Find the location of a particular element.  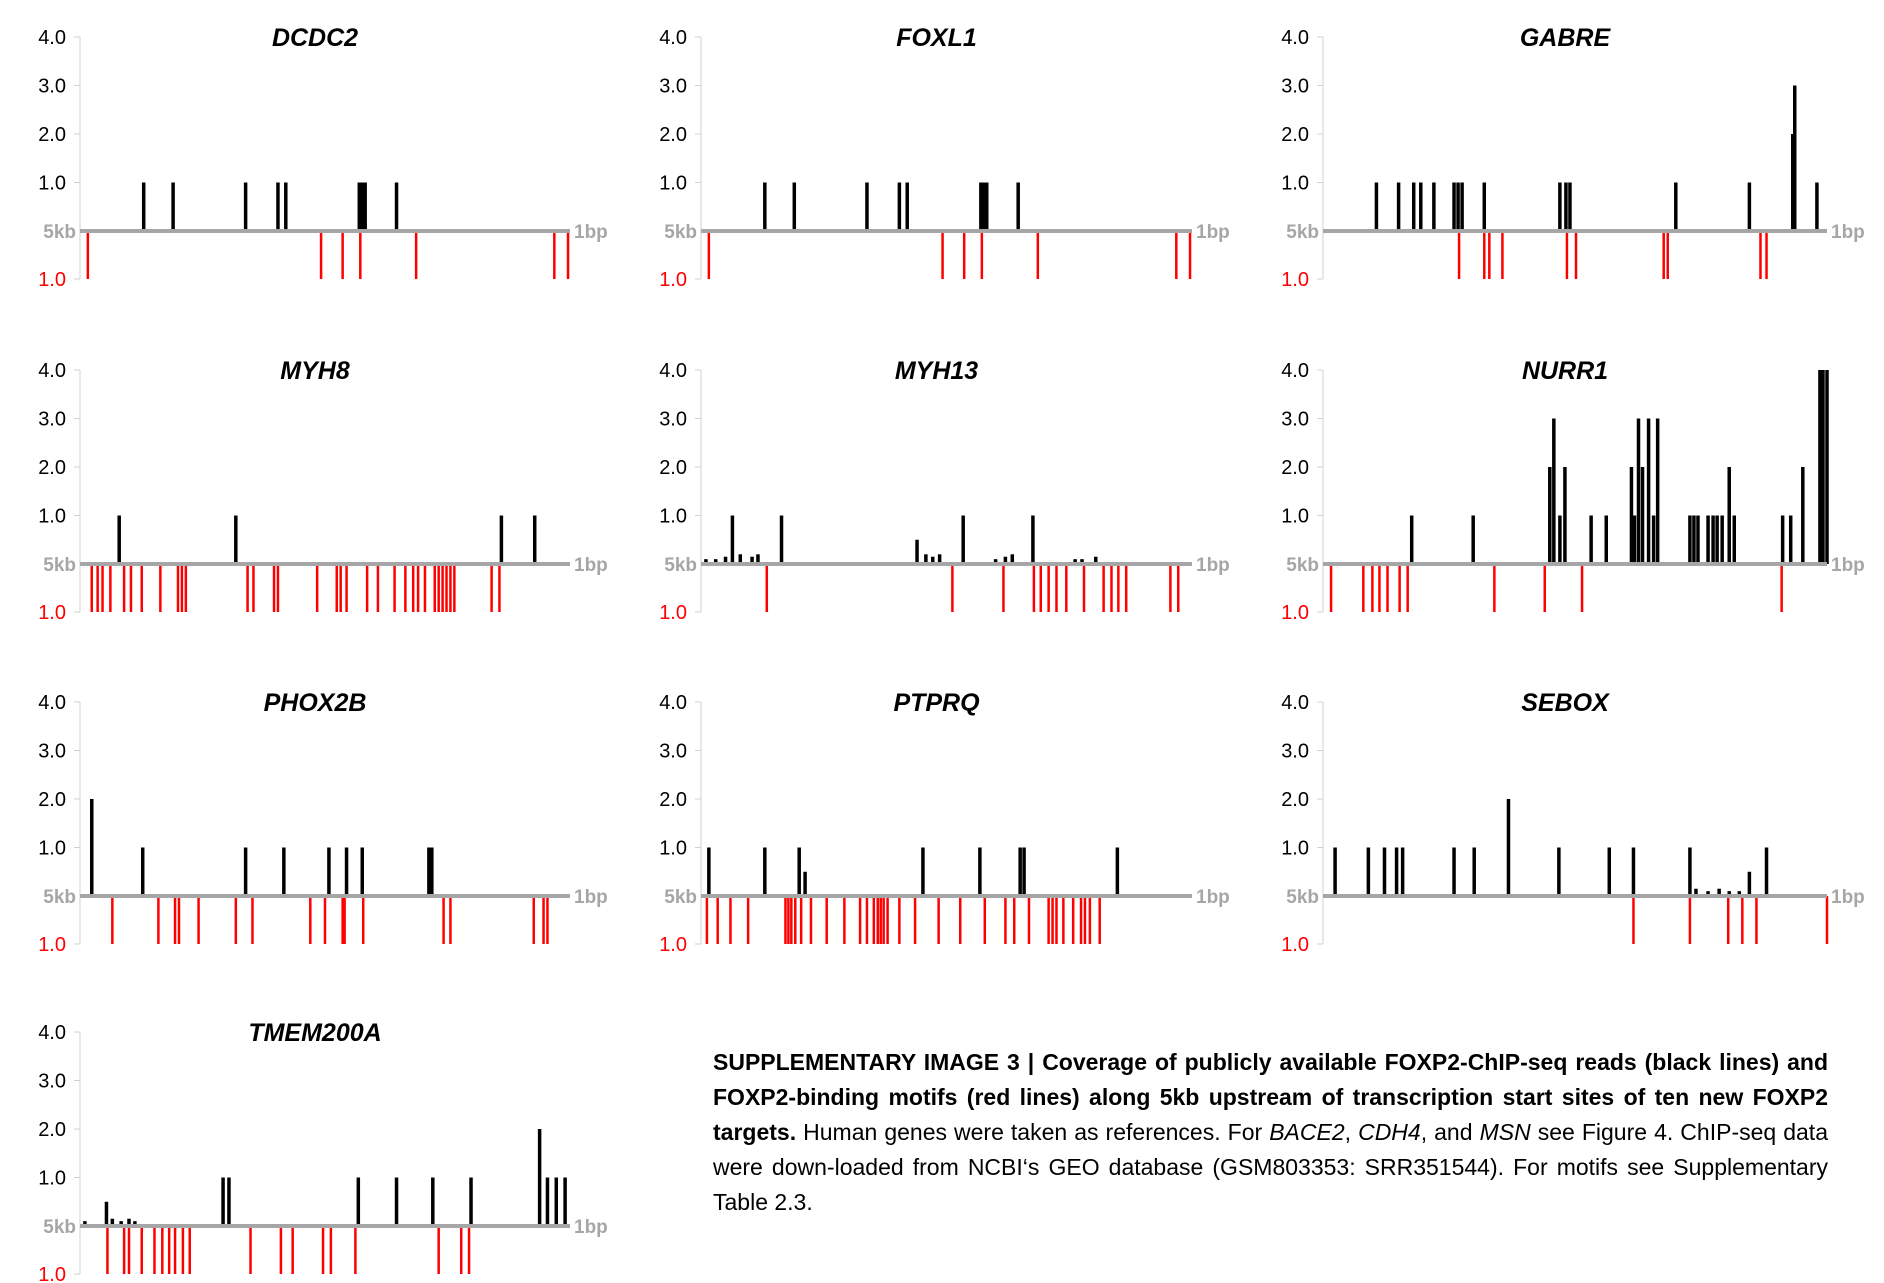

panel-dcdc2: 4.0 3.0 2.0 1.0 1.0 5kb 1bp DCDC2 is located at coordinates (323, 157).